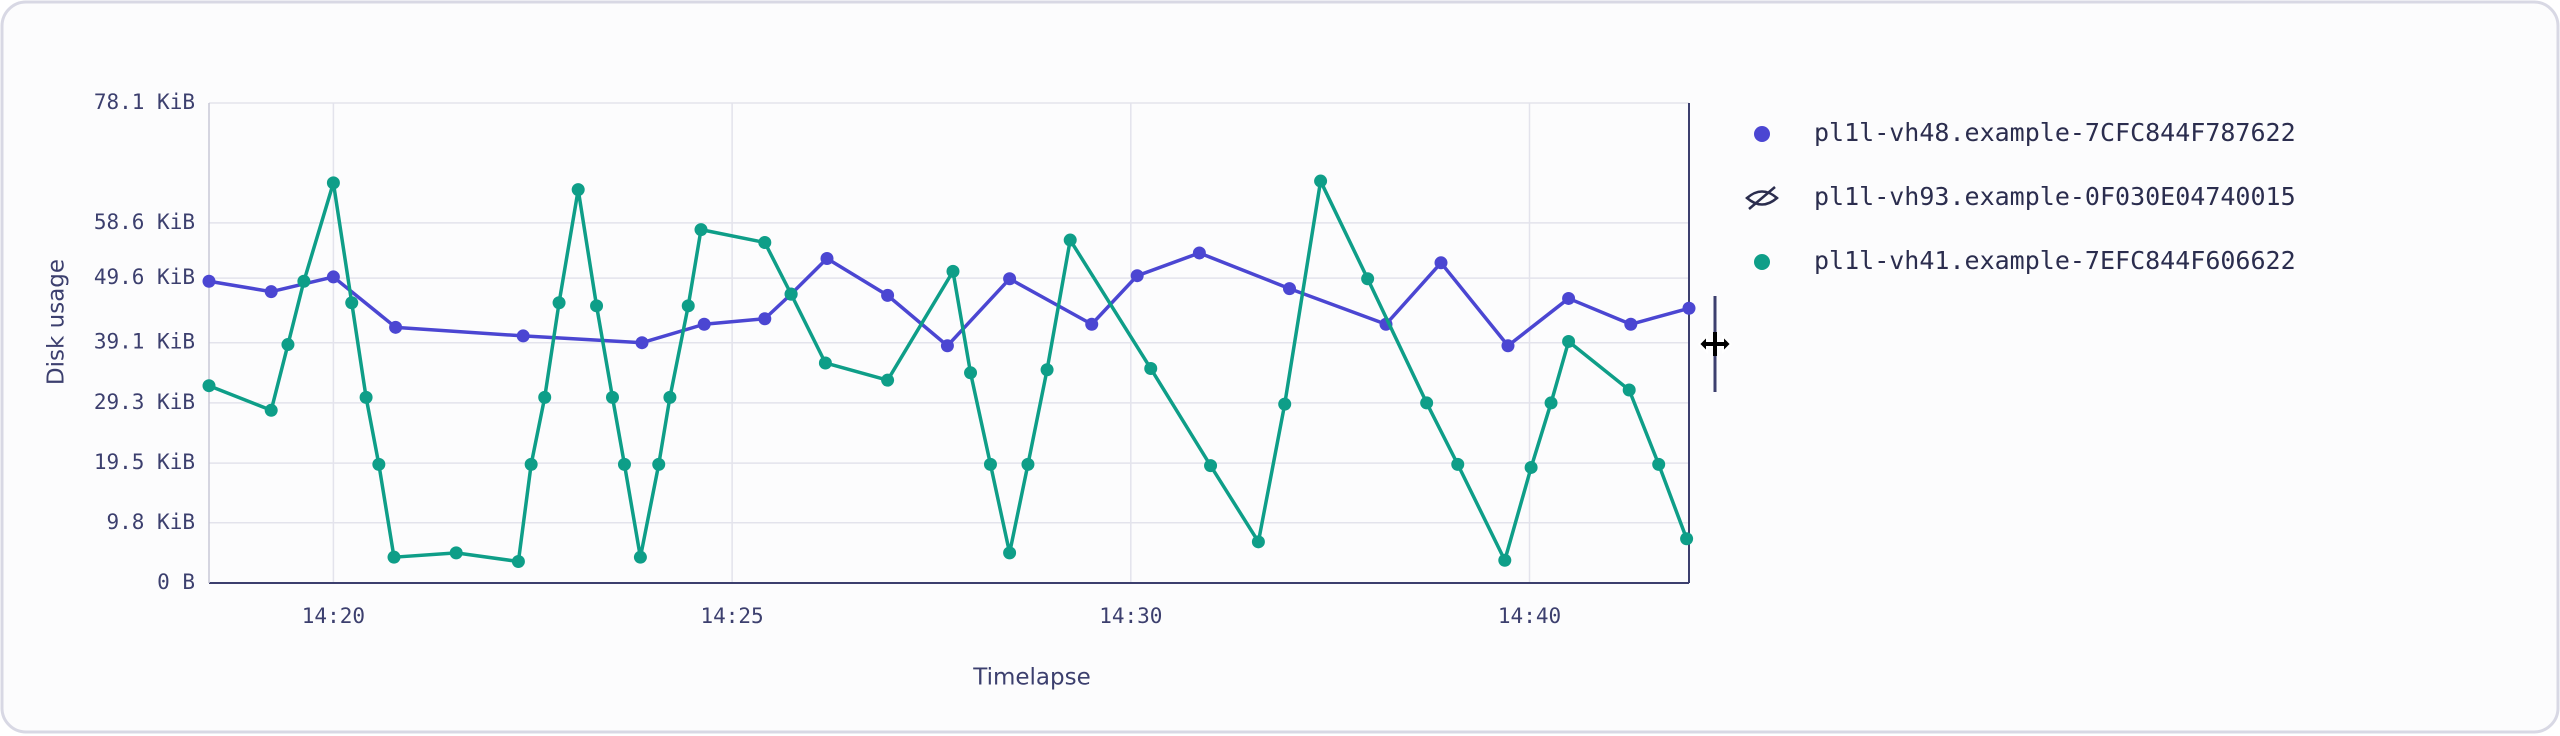 This screenshot has width=2560, height=736. I want to click on x-tick-label: 14:25, so click(731, 616).